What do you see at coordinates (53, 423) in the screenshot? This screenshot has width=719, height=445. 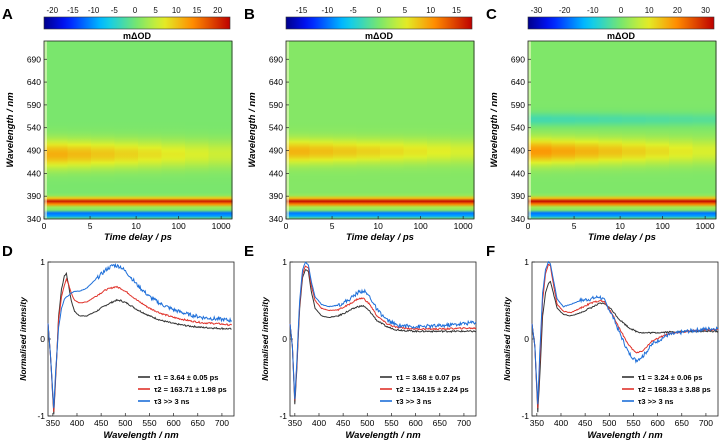 I see `x-tick-label: 350` at bounding box center [53, 423].